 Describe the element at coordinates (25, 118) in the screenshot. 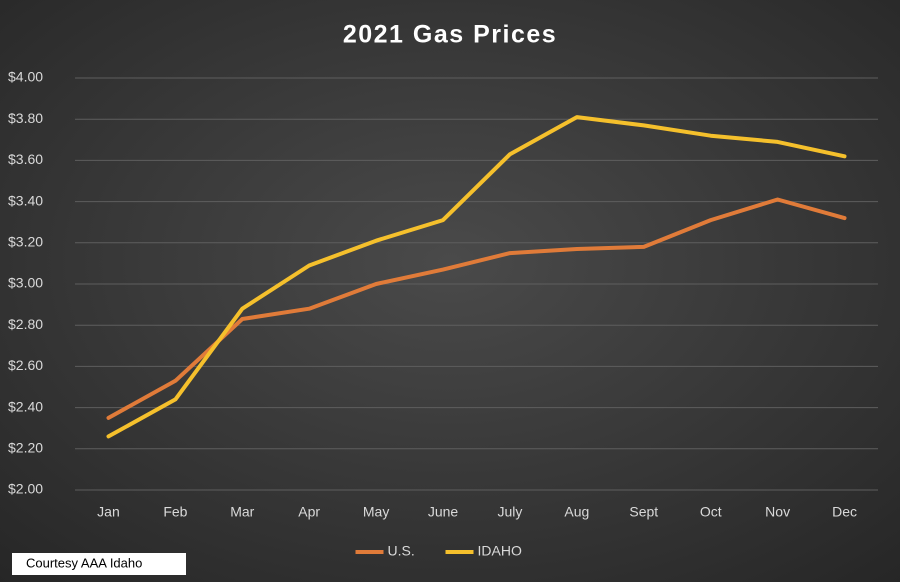

I see `y-tick-label: $3.80` at that location.